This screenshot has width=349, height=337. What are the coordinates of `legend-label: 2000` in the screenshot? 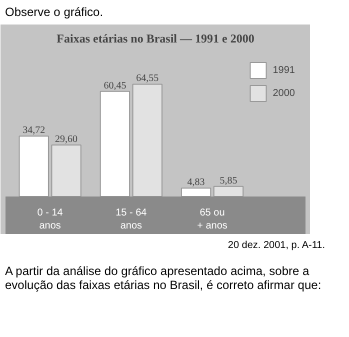 It's located at (283, 93).